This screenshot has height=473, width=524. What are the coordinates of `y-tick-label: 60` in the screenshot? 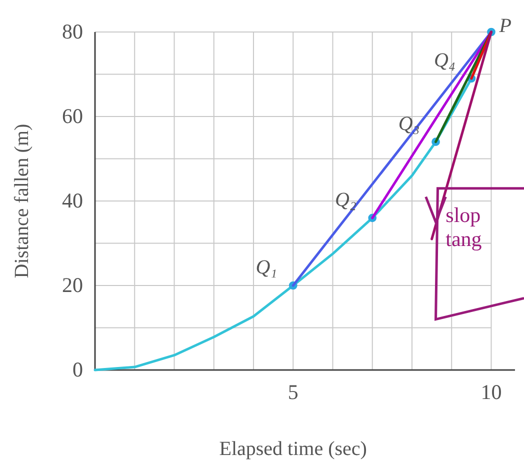 It's located at (72, 116).